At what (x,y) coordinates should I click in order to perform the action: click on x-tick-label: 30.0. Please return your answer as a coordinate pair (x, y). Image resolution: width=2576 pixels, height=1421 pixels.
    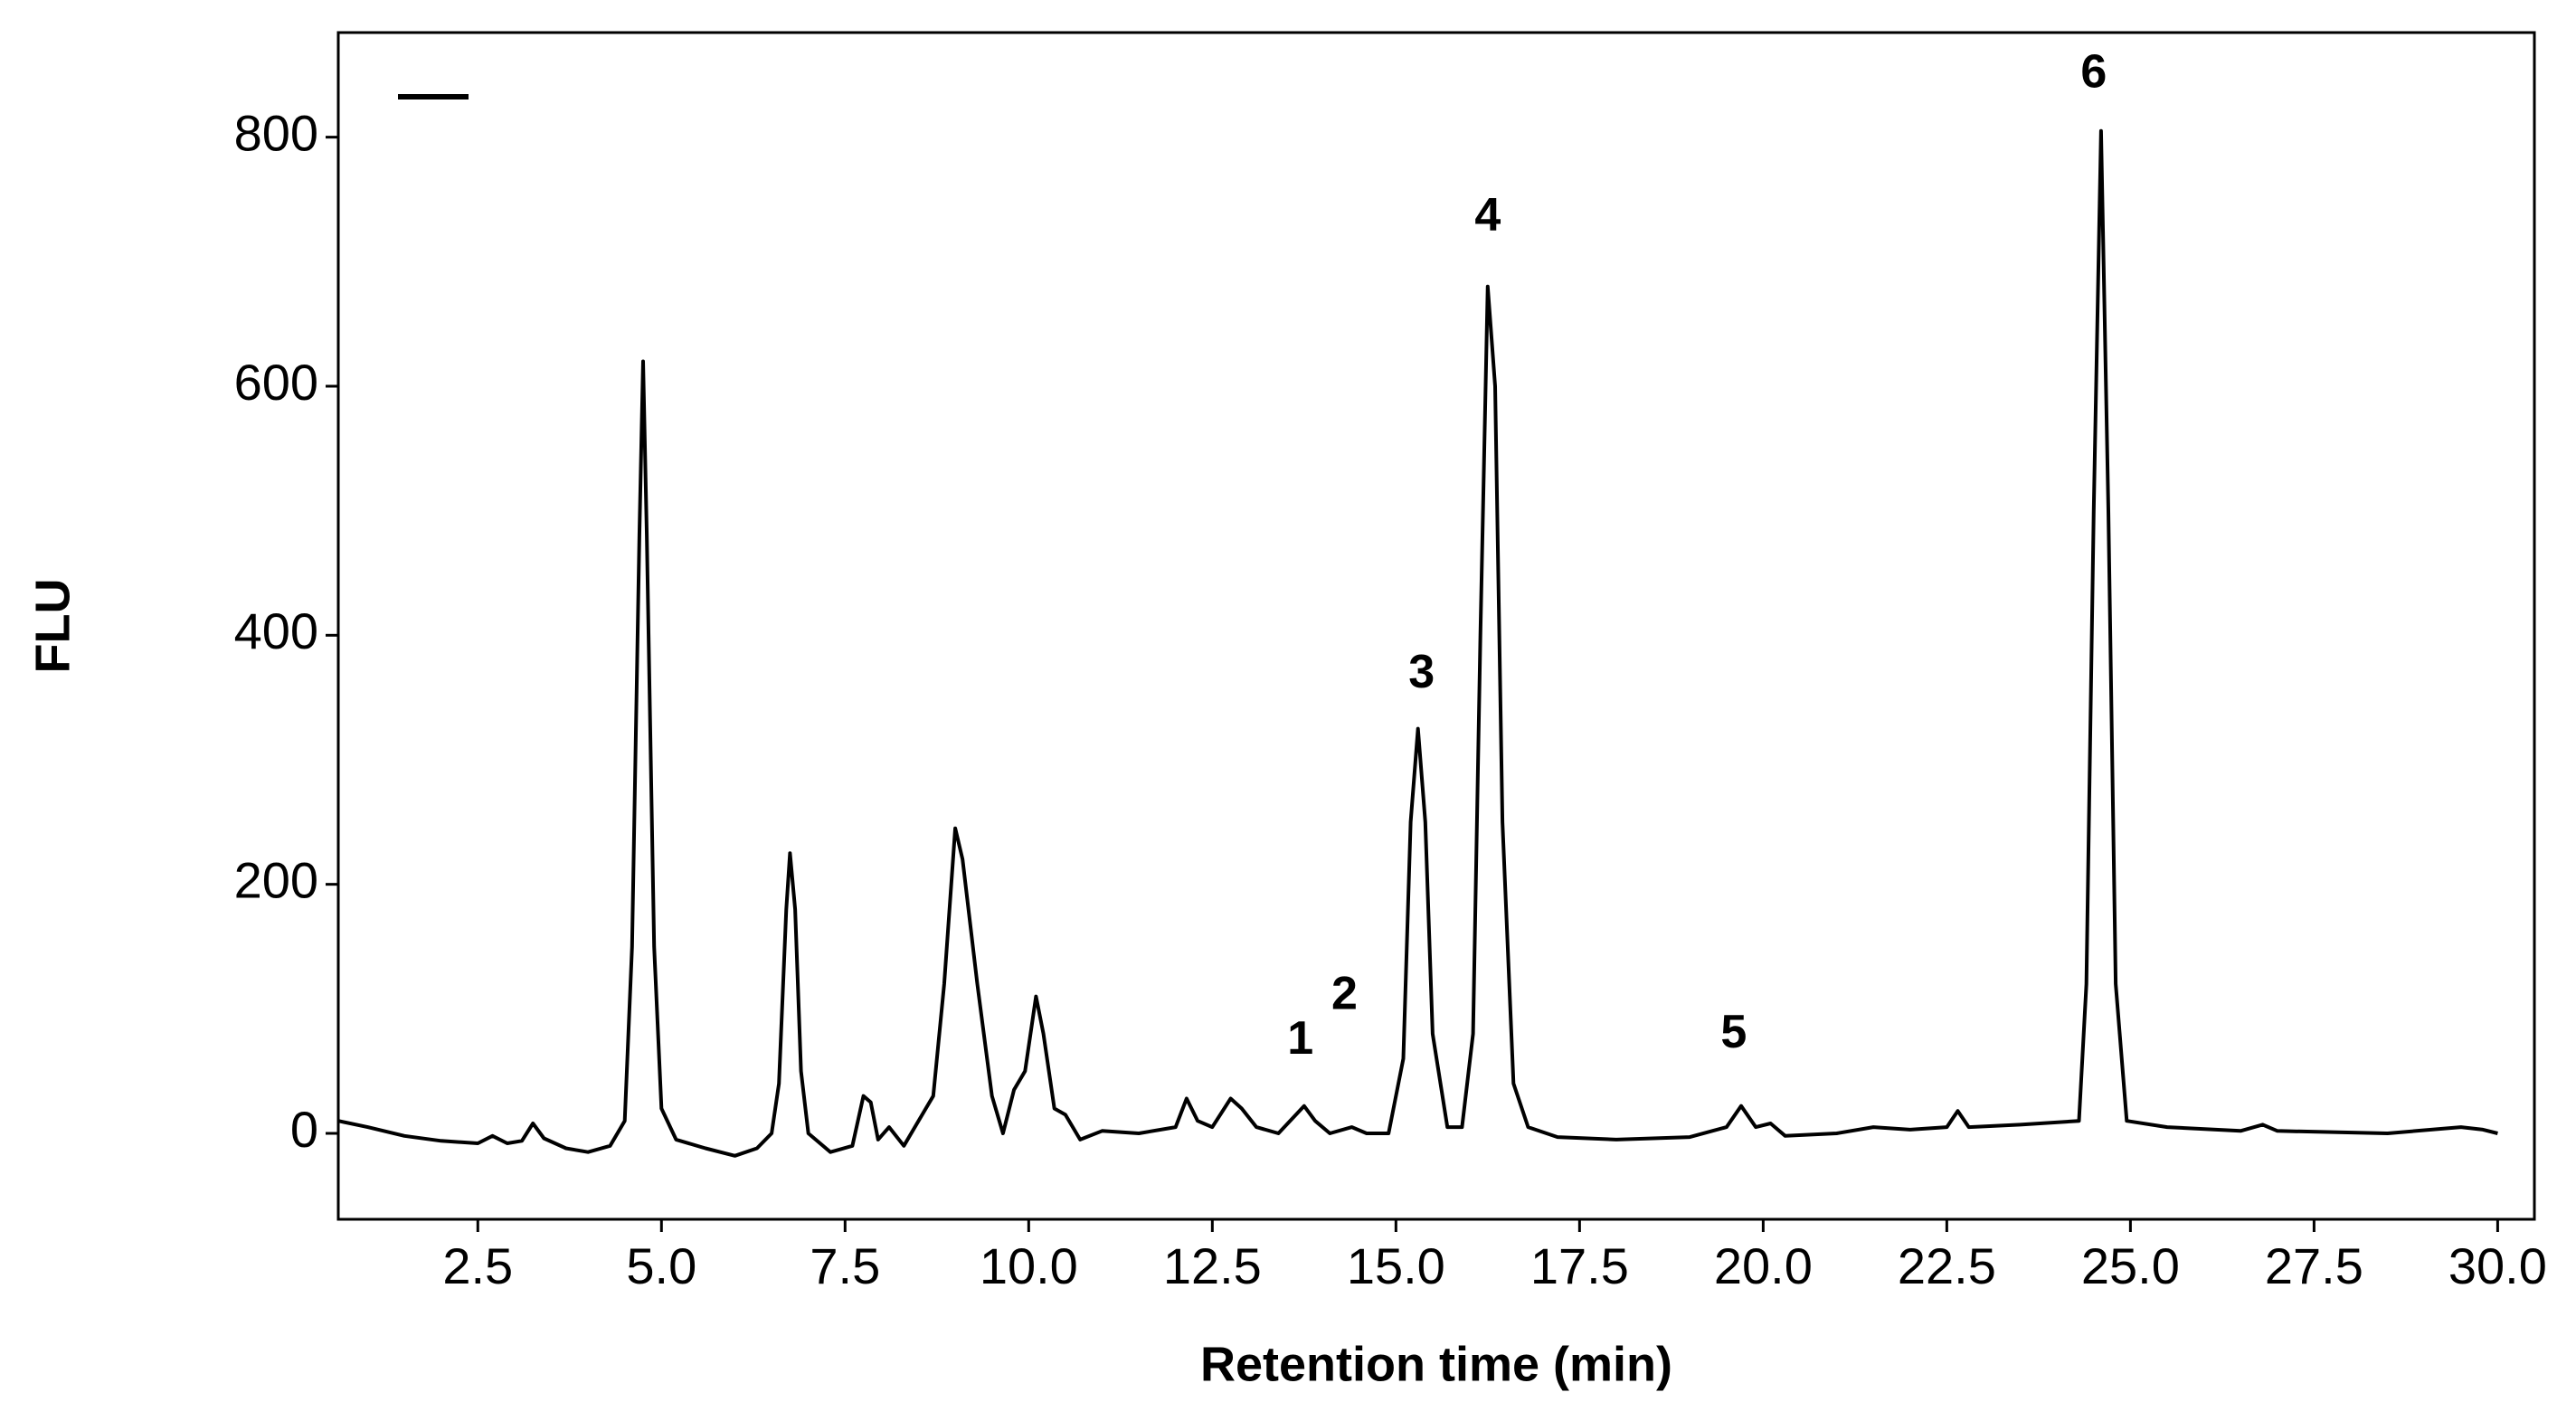
    Looking at the image, I should click on (2498, 1265).